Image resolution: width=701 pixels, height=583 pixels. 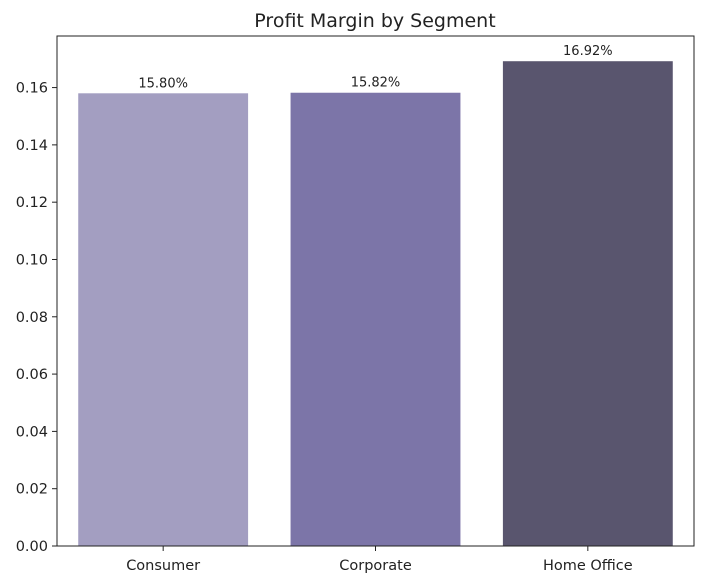 I want to click on x-tick-label: Consumer, so click(x=163, y=566).